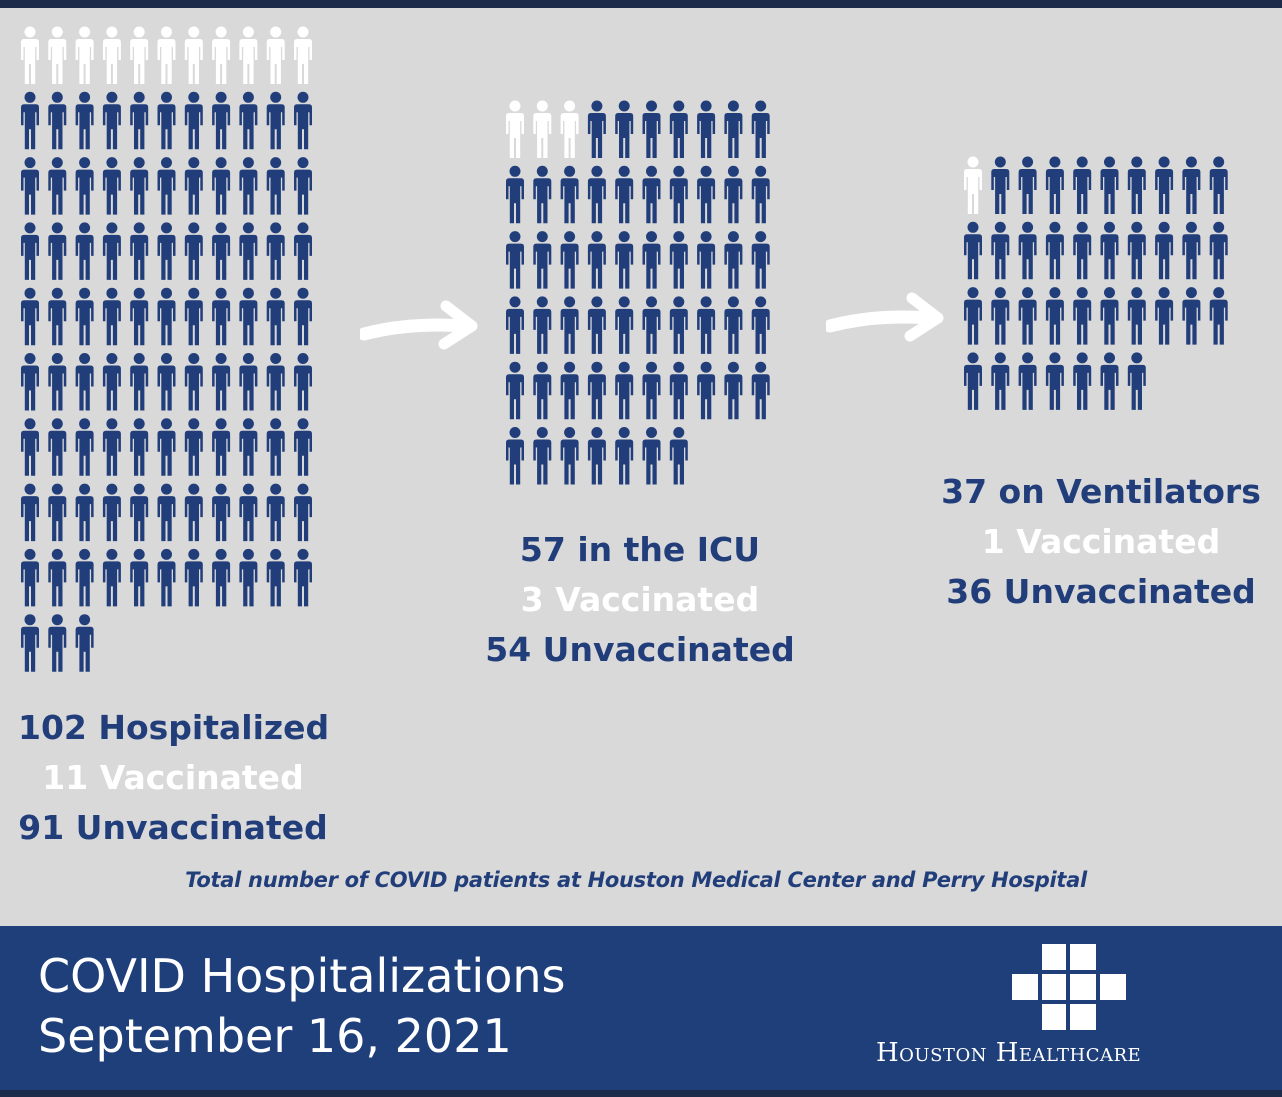  Describe the element at coordinates (166, 349) in the screenshot. I see `hospitalized-pictogram` at that location.